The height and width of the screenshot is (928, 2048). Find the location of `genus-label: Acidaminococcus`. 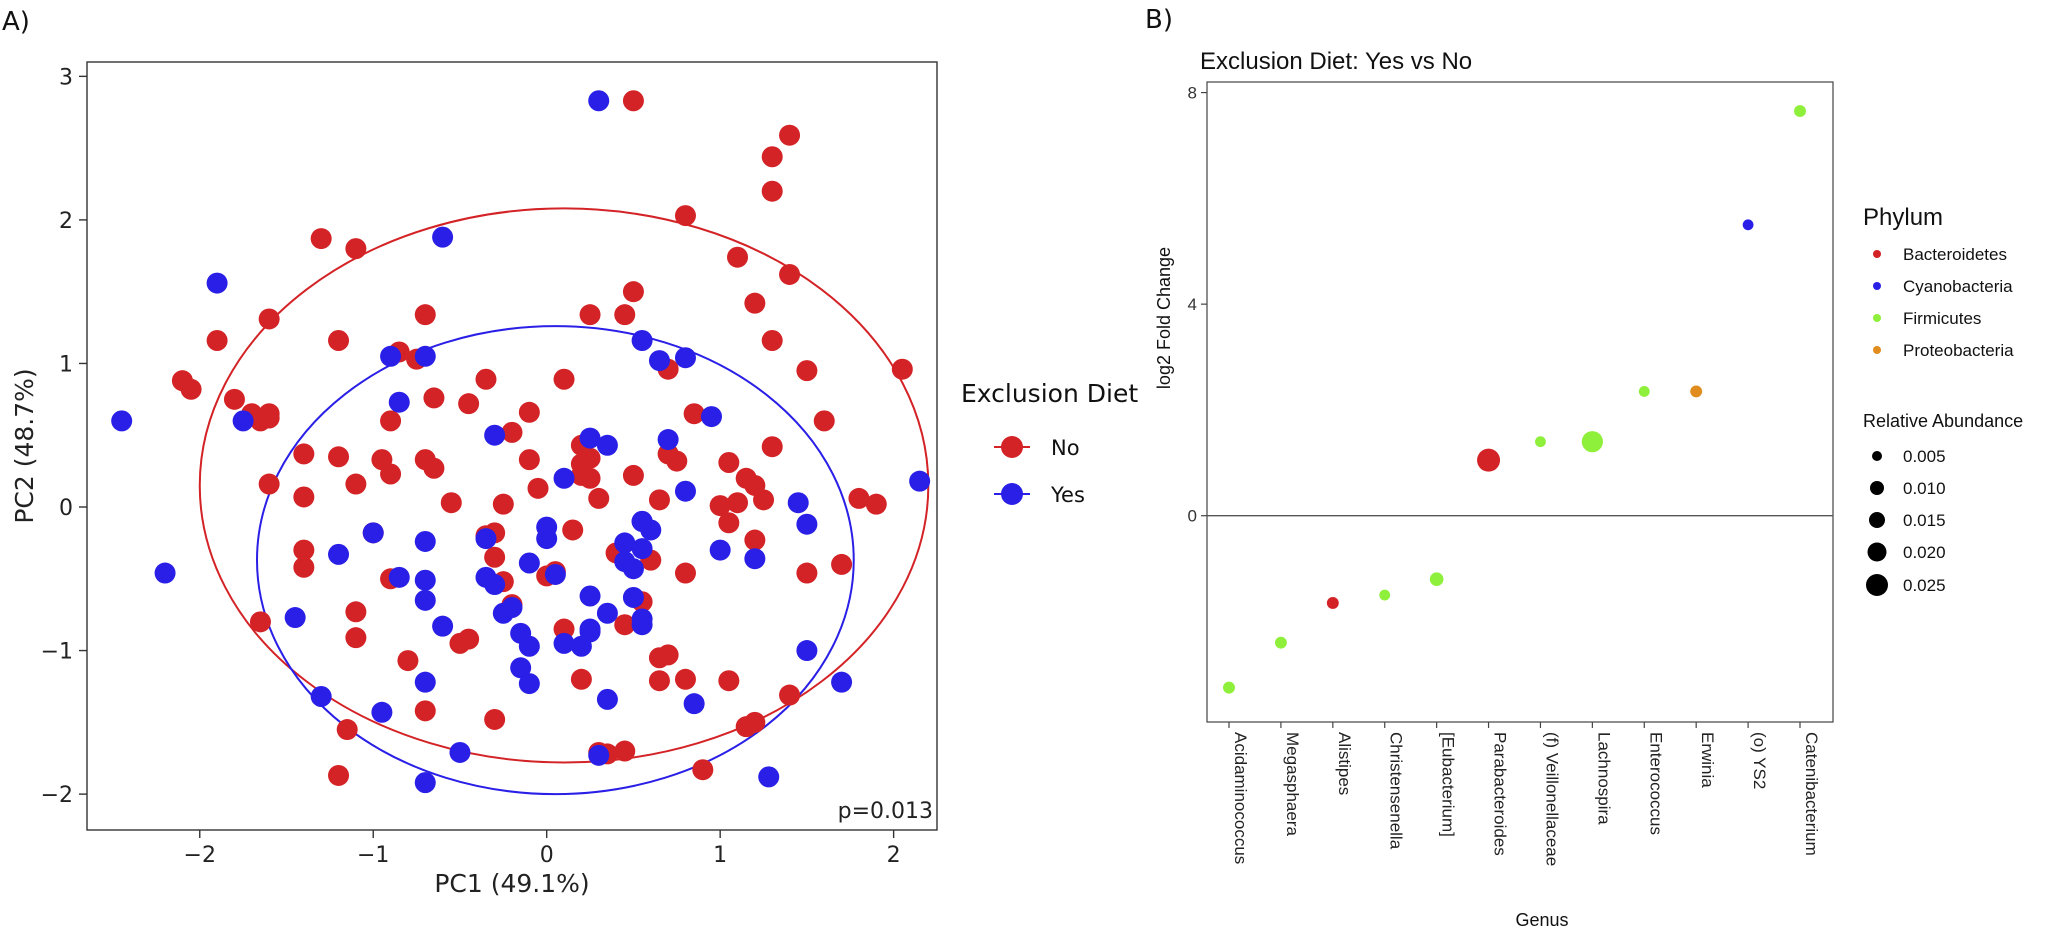

genus-label: Acidaminococcus is located at coordinates (1240, 798).